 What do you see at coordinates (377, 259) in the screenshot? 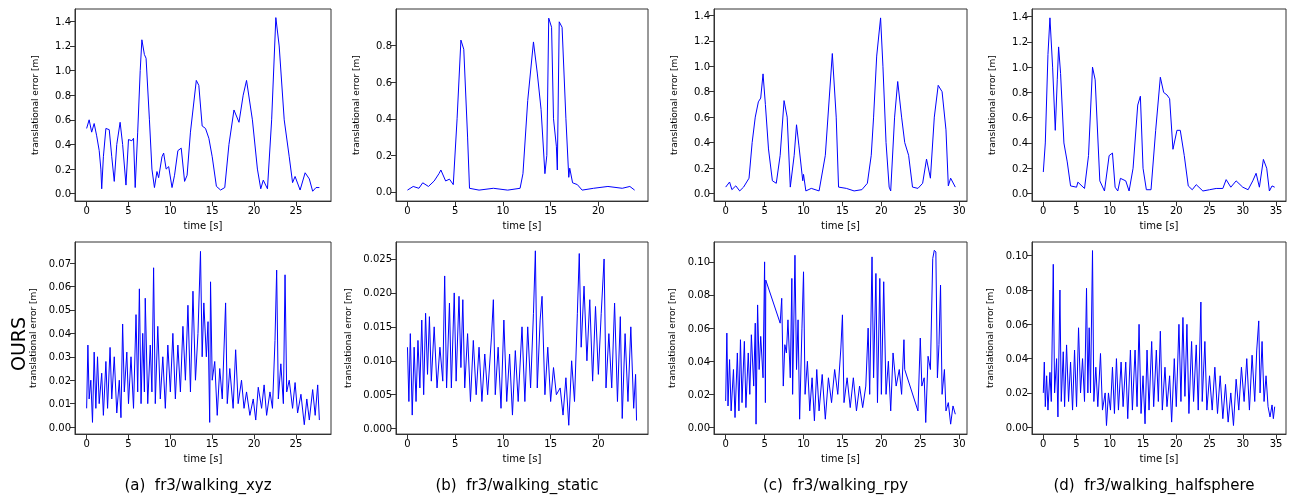
I see `y-tick-label: 0.025` at bounding box center [377, 259].